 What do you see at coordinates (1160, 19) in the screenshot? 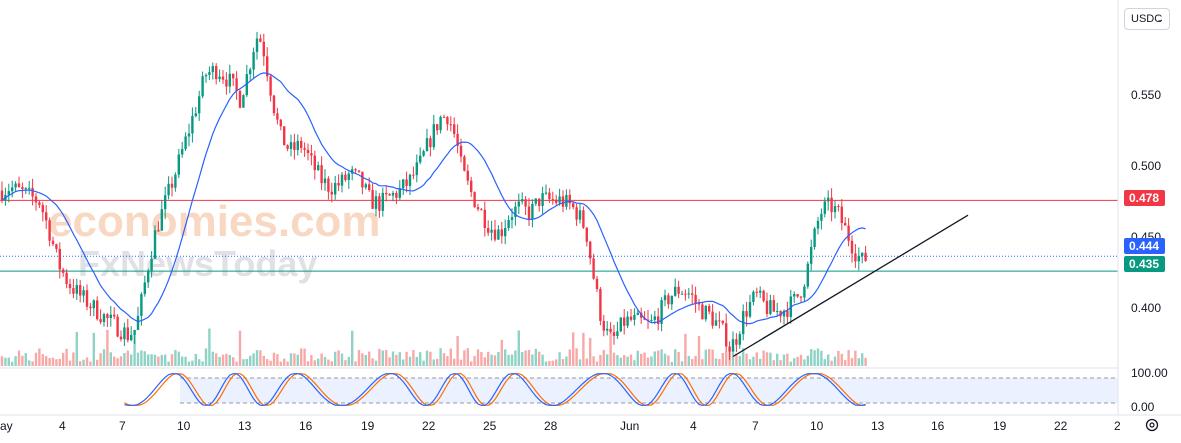
I see `chevron-down-icon: ⌄` at bounding box center [1160, 19].